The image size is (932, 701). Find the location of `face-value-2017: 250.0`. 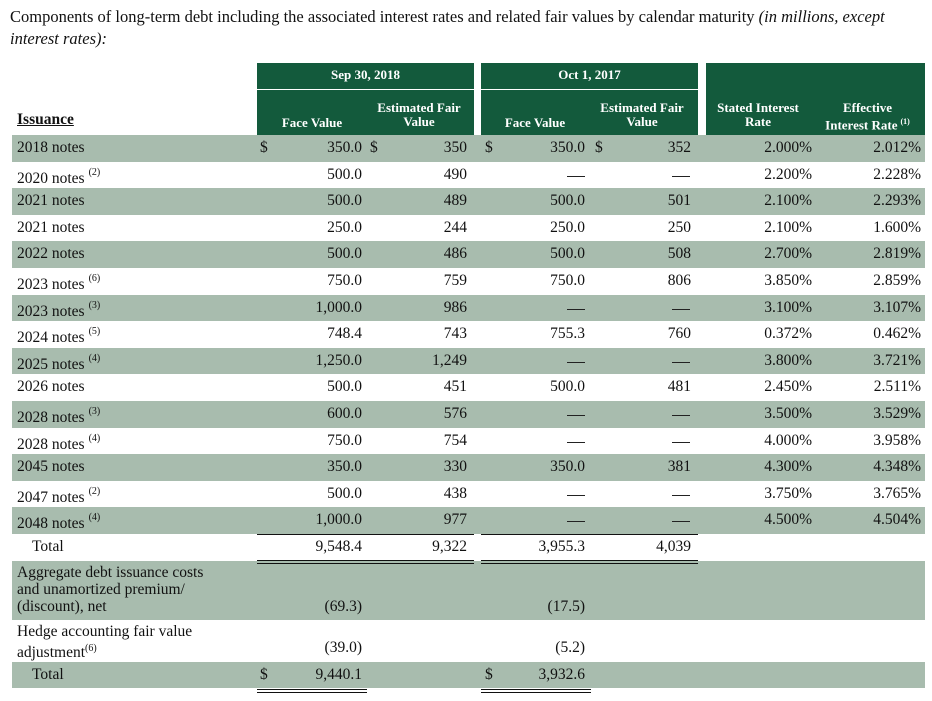

face-value-2017: 250.0 is located at coordinates (567, 227).